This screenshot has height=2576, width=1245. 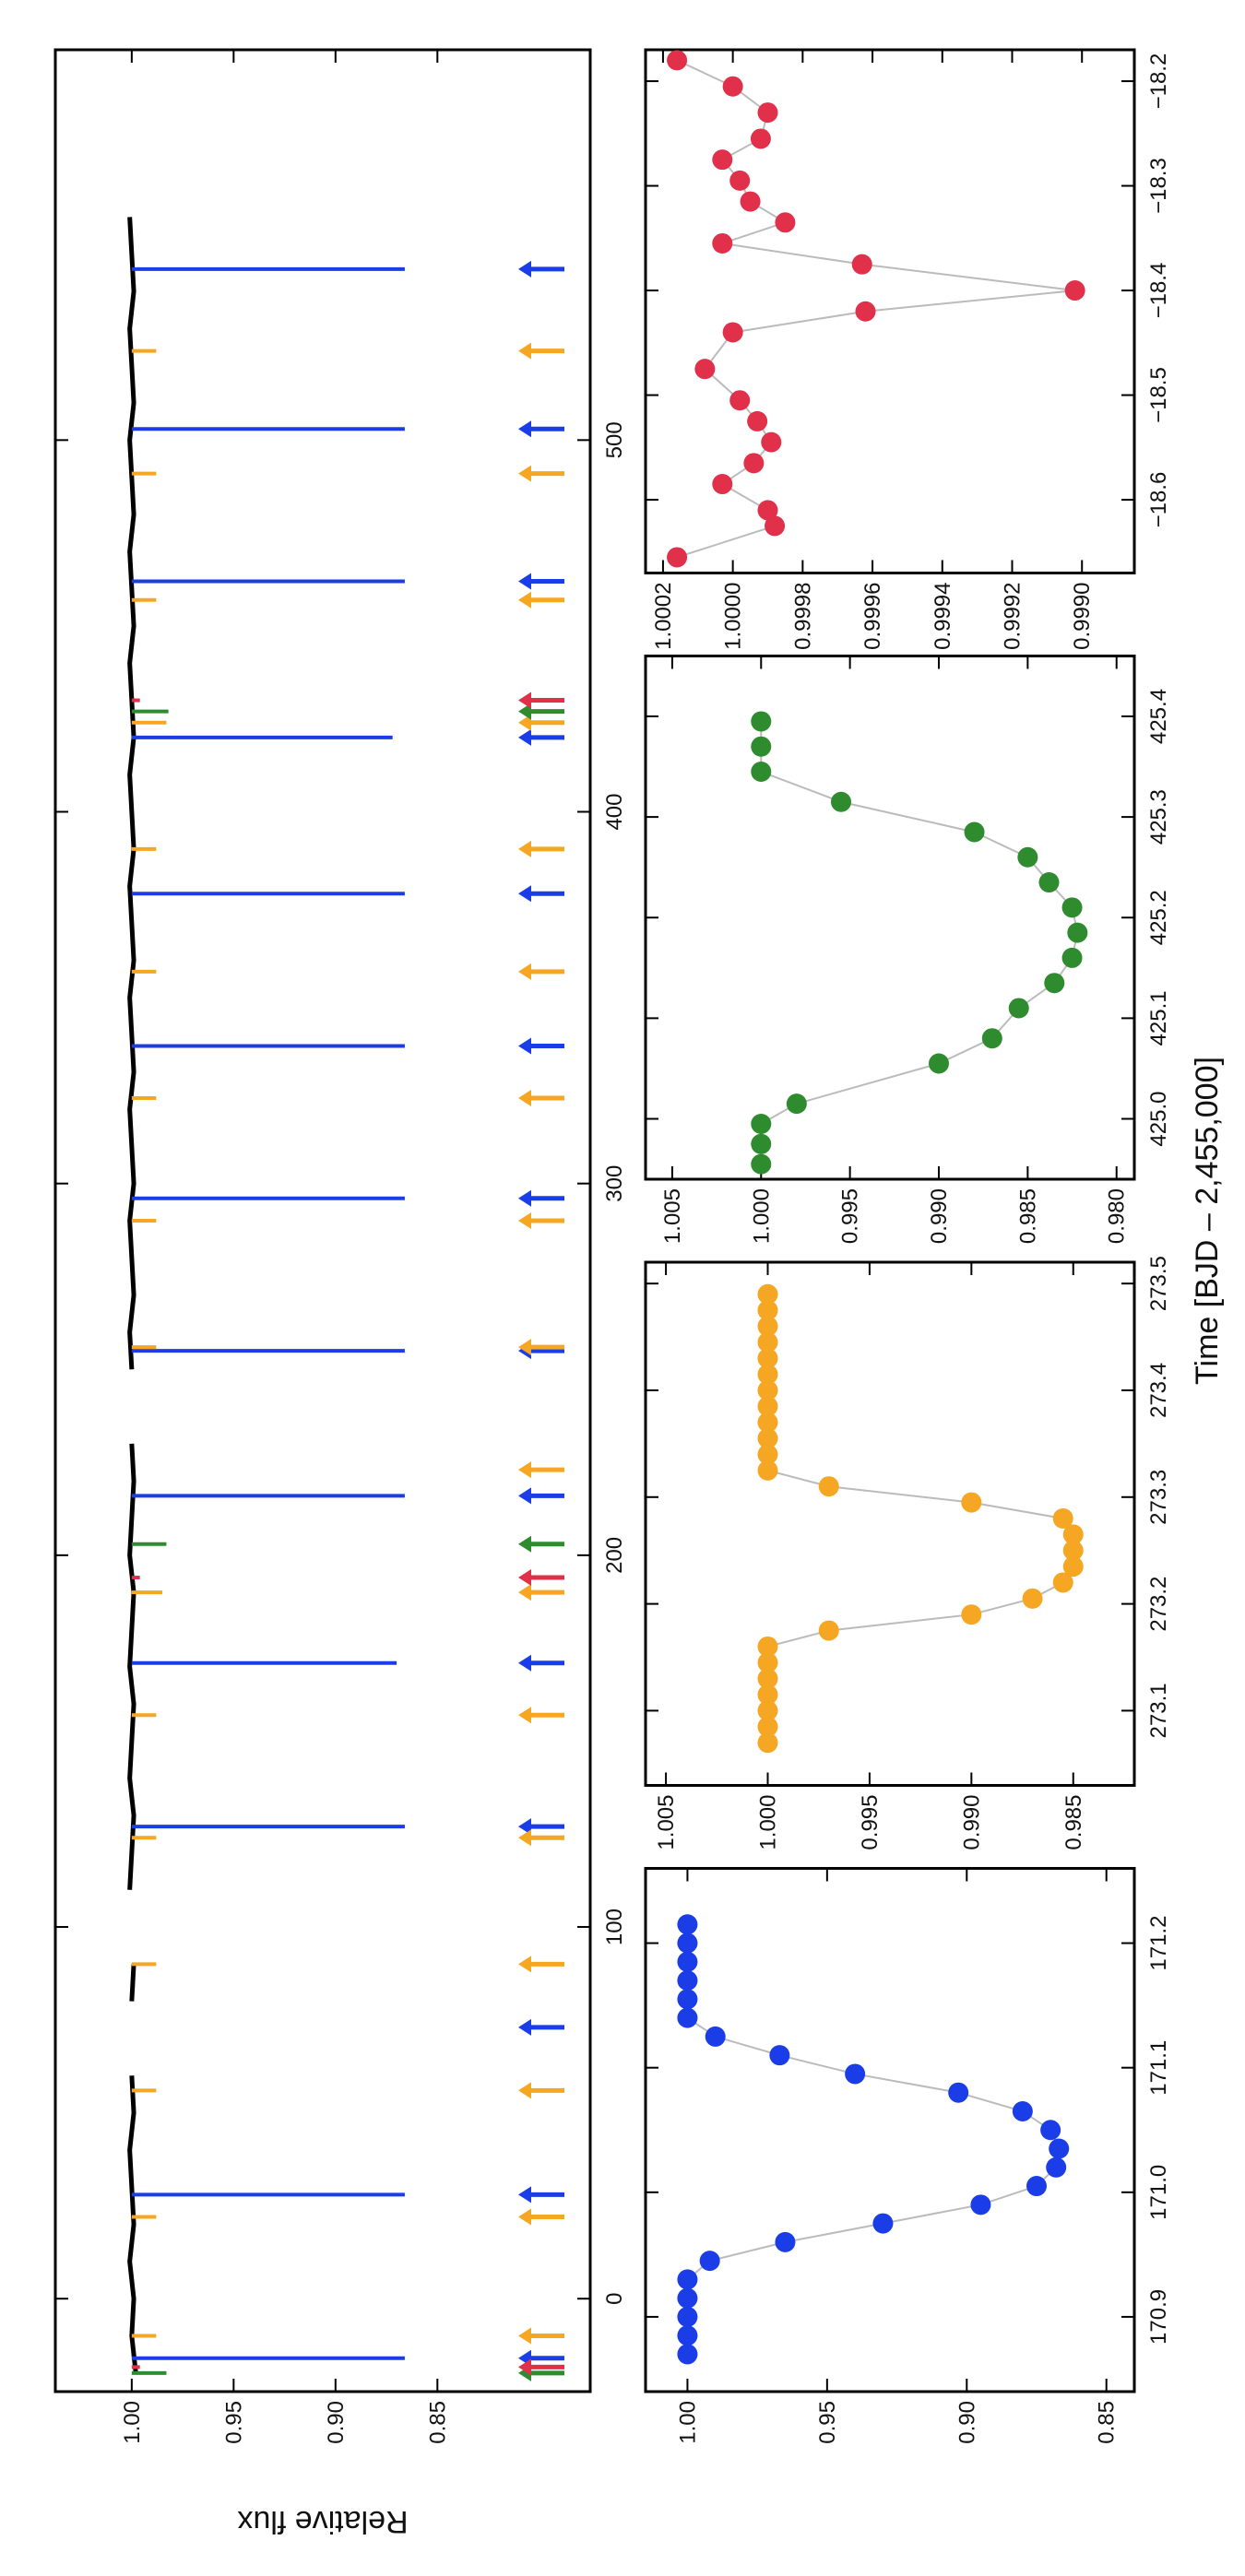 What do you see at coordinates (802, 616) in the screenshot?
I see `y-tick-label: 0.9998` at bounding box center [802, 616].